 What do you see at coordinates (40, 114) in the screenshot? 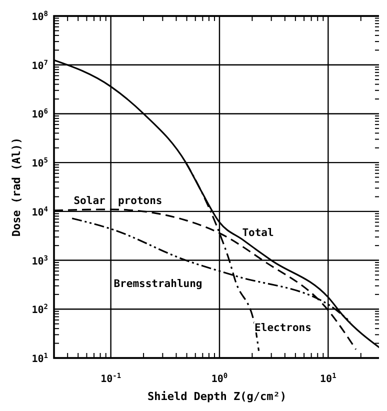
I see `y-tick-label: 10$^{6}$` at bounding box center [40, 114].